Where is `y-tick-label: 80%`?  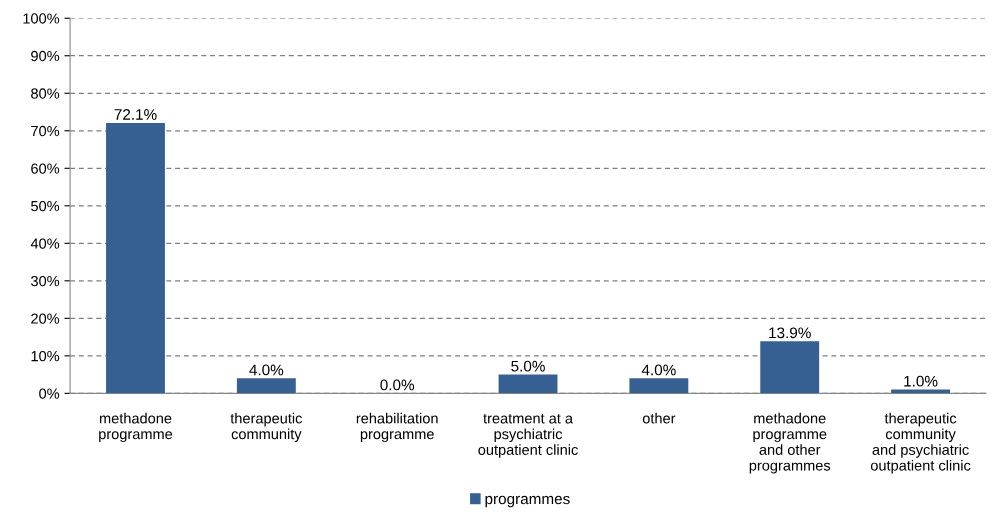
y-tick-label: 80% is located at coordinates (45, 93).